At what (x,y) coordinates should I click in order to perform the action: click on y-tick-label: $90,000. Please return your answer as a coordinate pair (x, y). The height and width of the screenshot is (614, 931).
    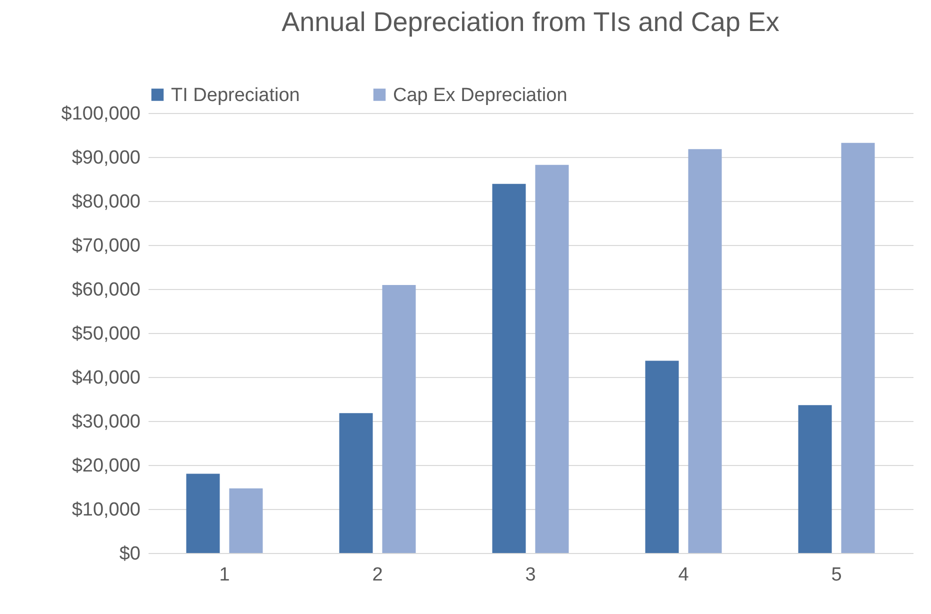
    Looking at the image, I should click on (106, 158).